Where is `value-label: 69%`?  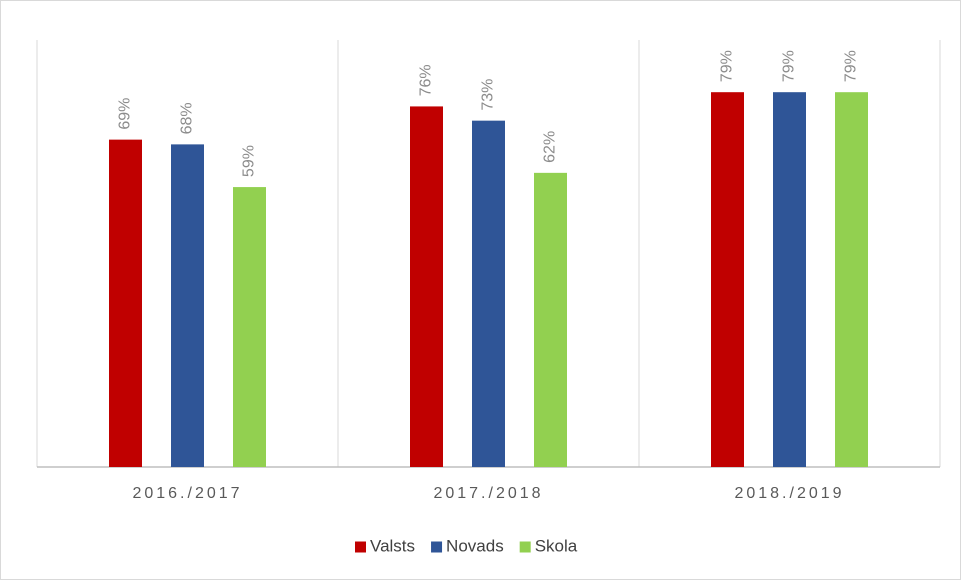
value-label: 69% is located at coordinates (125, 114).